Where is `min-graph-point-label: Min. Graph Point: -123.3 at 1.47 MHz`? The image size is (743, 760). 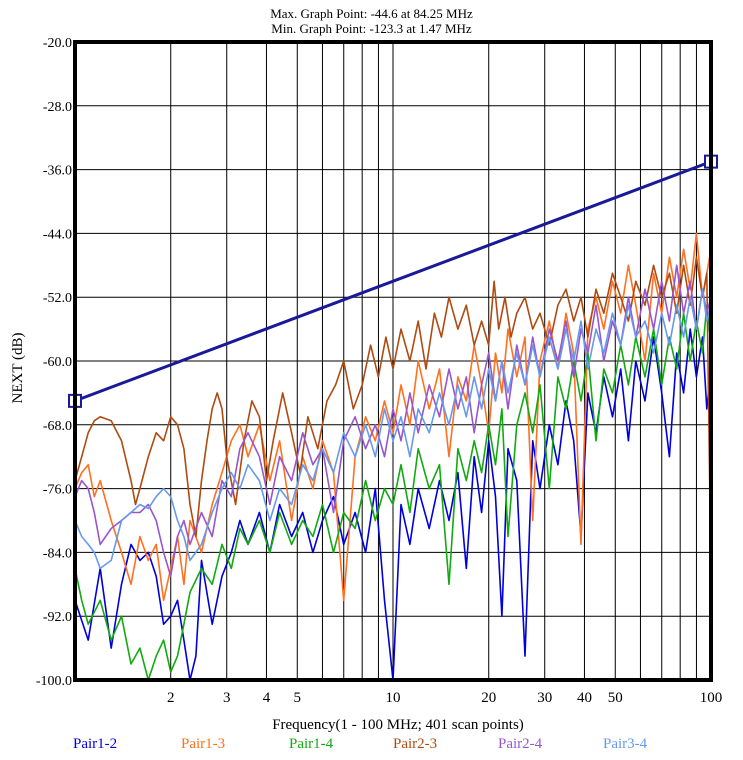 min-graph-point-label: Min. Graph Point: -123.3 at 1.47 MHz is located at coordinates (371, 28).